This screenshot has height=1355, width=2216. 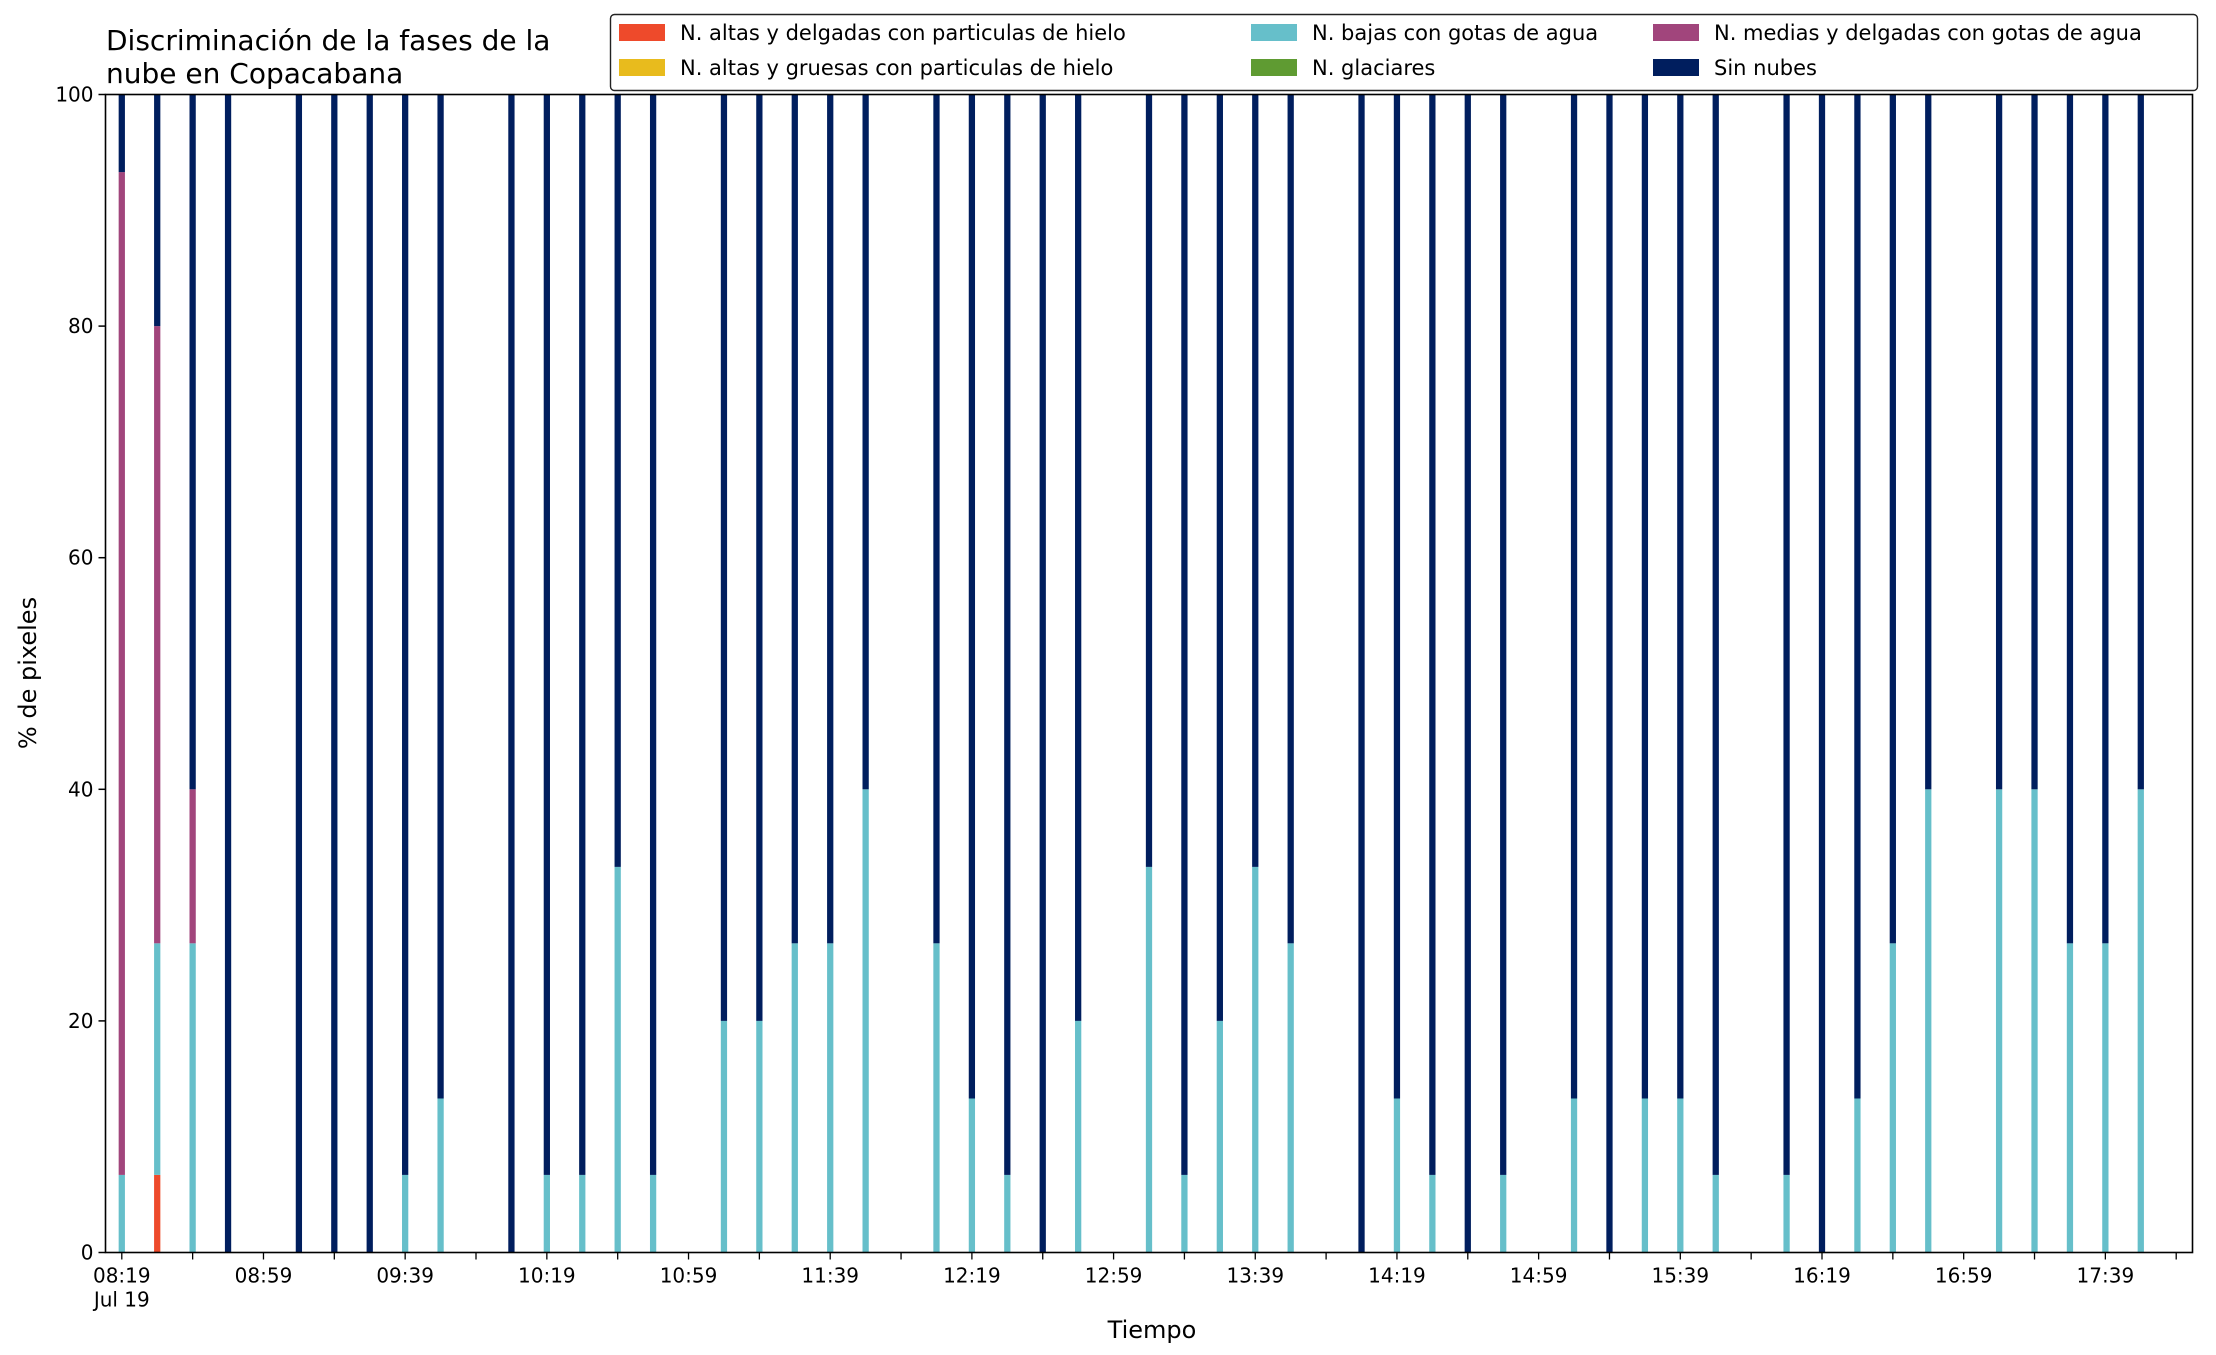 I want to click on y-axis-label: % de pixeles, so click(x=28, y=673).